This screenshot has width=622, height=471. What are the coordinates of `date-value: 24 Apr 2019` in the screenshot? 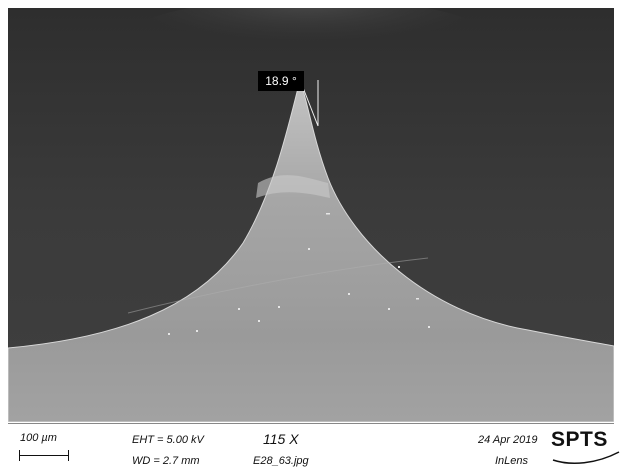 It's located at (508, 440).